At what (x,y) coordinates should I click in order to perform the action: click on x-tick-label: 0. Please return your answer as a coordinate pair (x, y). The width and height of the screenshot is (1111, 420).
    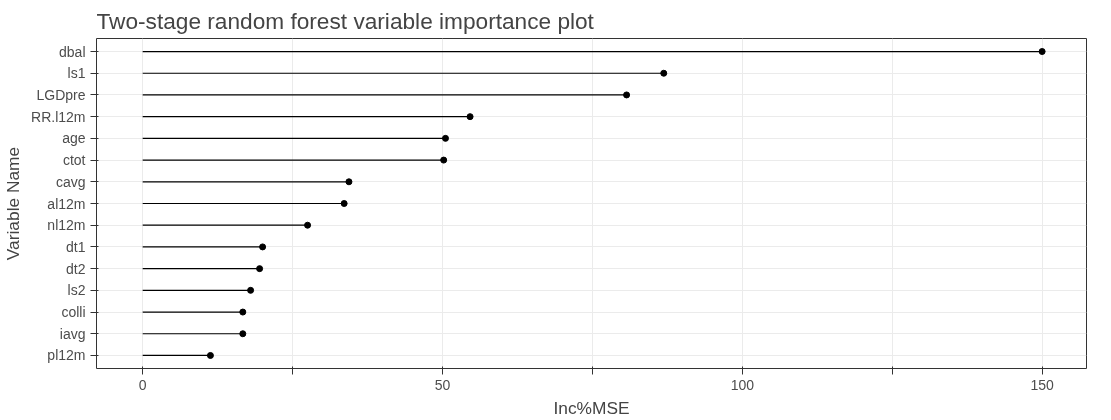
    Looking at the image, I should click on (142, 384).